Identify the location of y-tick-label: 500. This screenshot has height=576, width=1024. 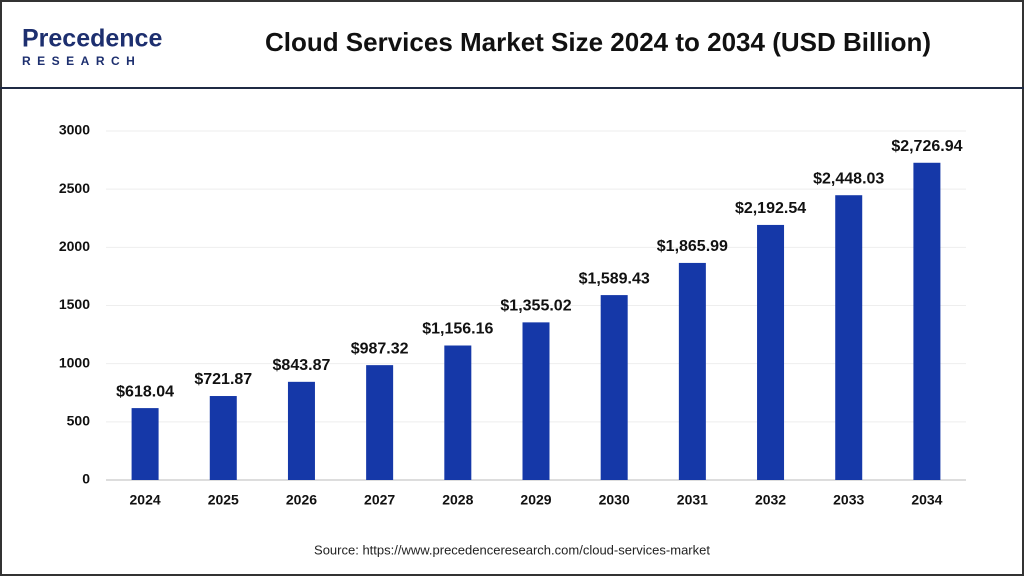
(79, 421).